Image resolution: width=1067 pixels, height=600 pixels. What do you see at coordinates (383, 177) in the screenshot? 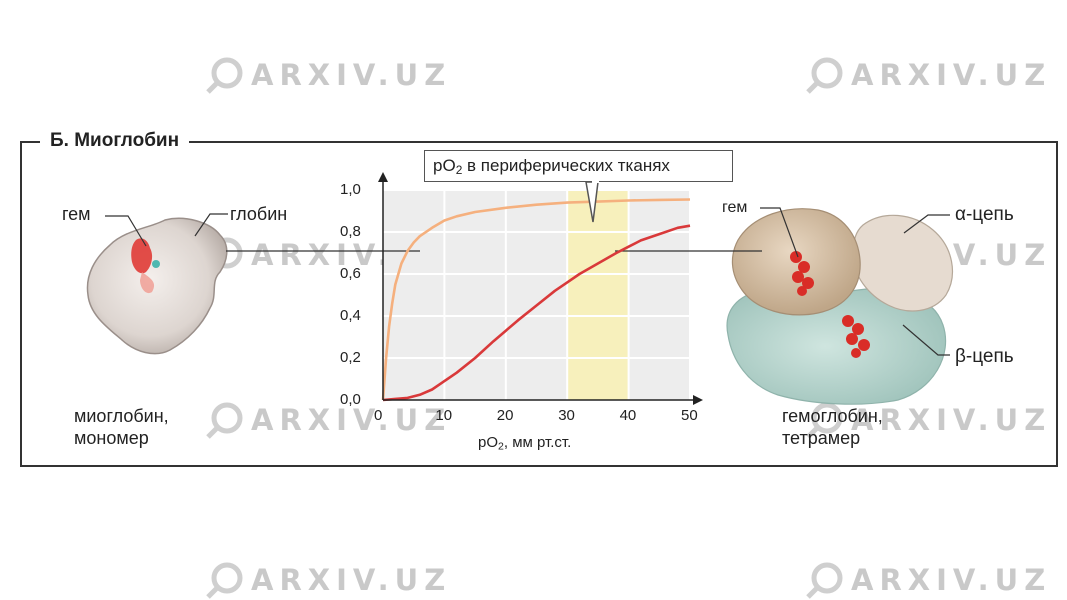
I see `y-axis-arrow` at bounding box center [383, 177].